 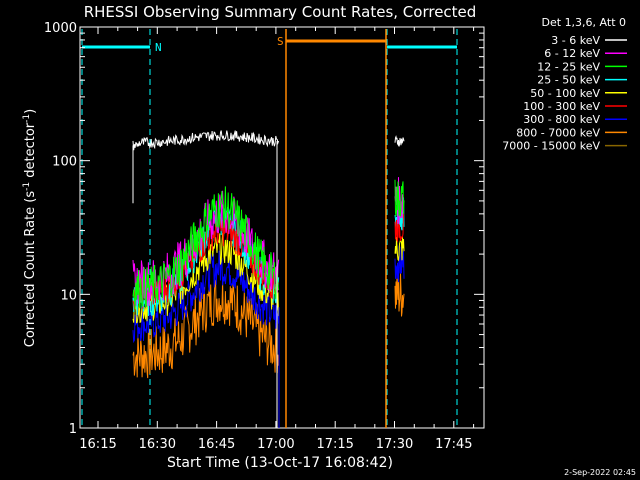 I want to click on y-tick-labels: 1 10 100 1000, so click(x=60, y=229).